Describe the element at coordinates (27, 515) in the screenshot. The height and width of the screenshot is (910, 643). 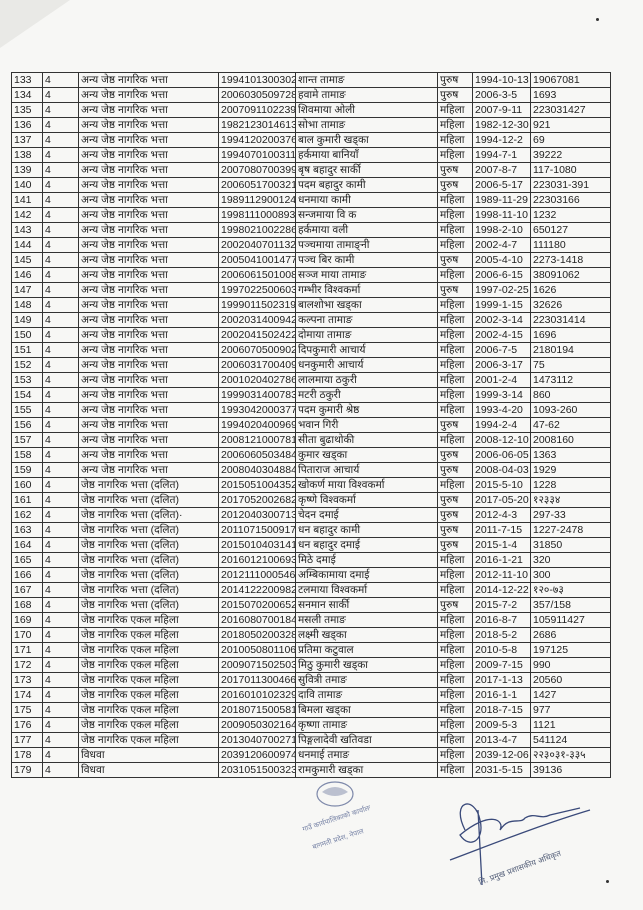
I see `serial-number: 162` at that location.